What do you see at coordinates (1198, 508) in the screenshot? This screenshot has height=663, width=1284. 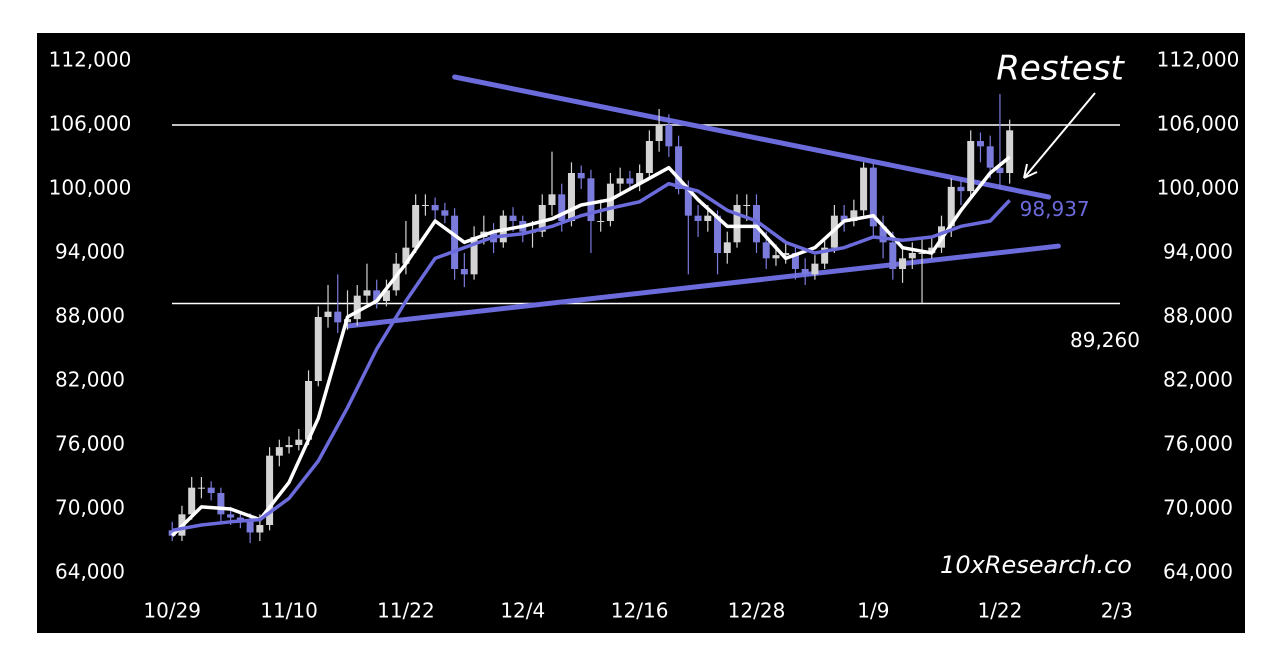 I see `y2-tick-label: 70,000` at bounding box center [1198, 508].